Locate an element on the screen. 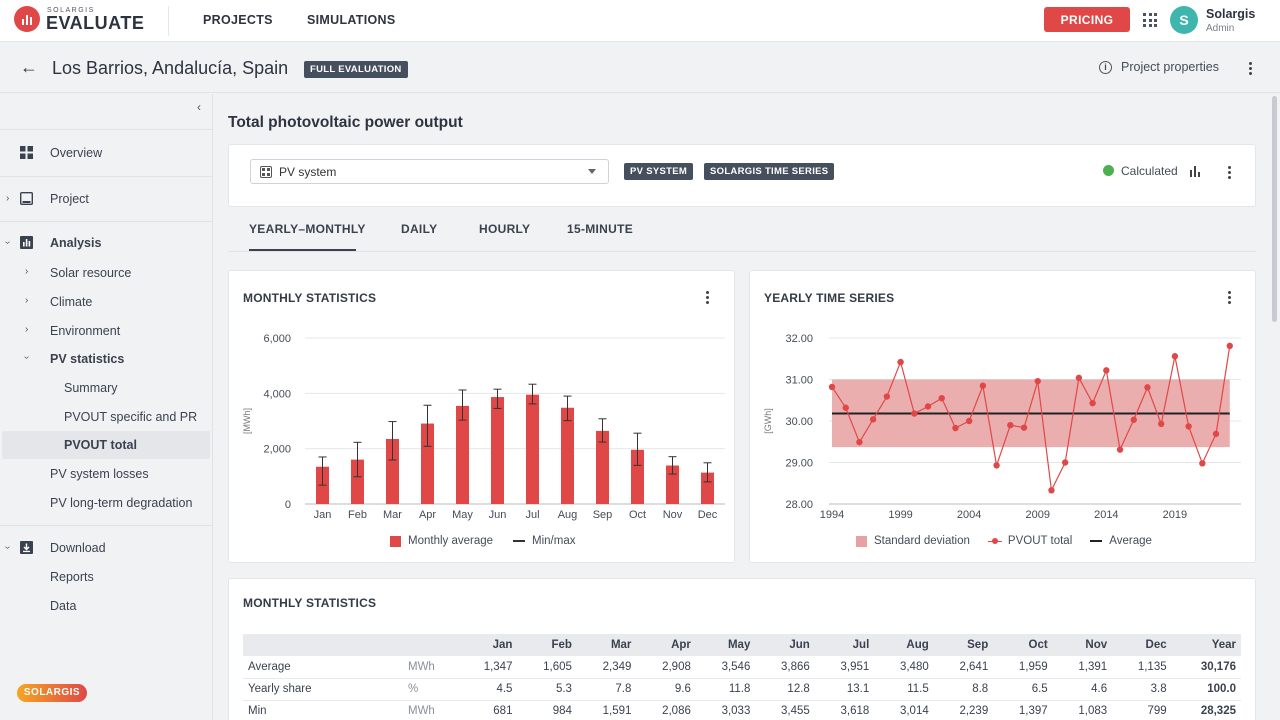 The image size is (1280, 720). legend-label-min-max: Min/max is located at coordinates (554, 541).